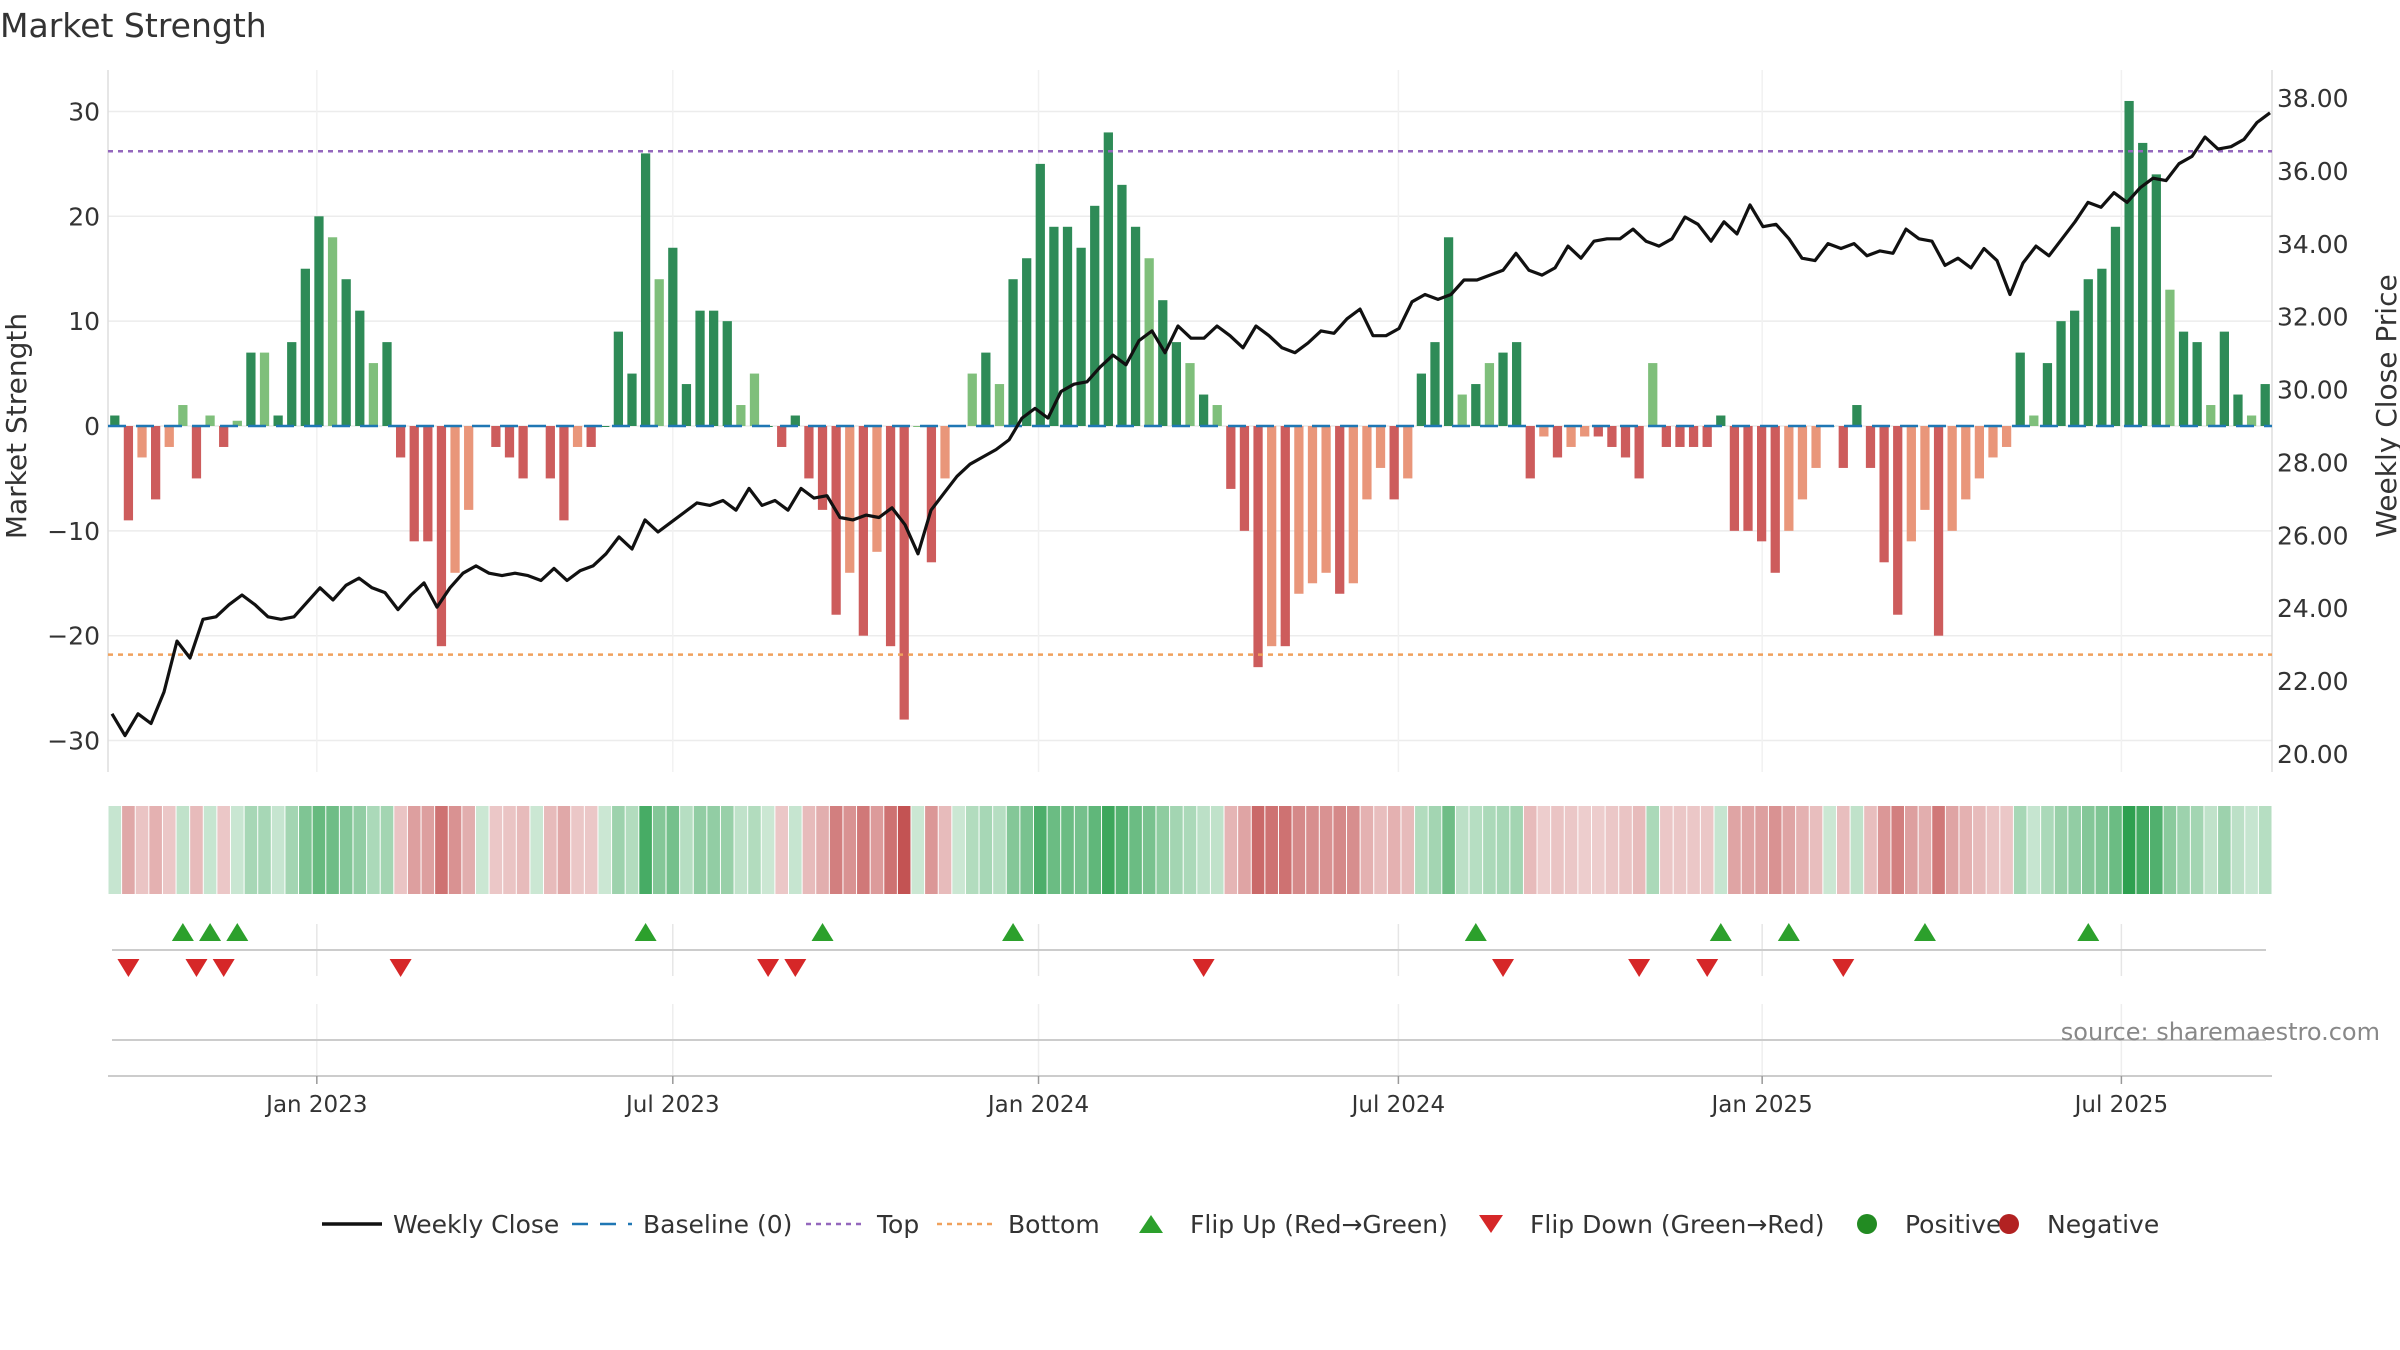 This screenshot has width=2400, height=1350. Describe the element at coordinates (2313, 535) in the screenshot. I see `y-right-tick-label: 26.00` at that location.